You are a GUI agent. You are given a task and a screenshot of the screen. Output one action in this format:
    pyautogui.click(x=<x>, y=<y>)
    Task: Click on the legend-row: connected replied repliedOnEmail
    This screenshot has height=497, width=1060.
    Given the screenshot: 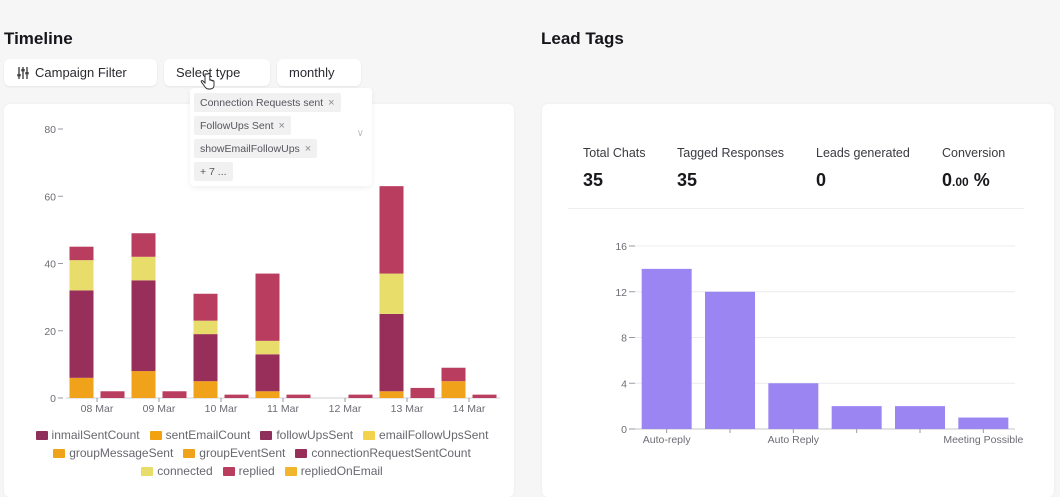 What is the action you would take?
    pyautogui.click(x=262, y=471)
    